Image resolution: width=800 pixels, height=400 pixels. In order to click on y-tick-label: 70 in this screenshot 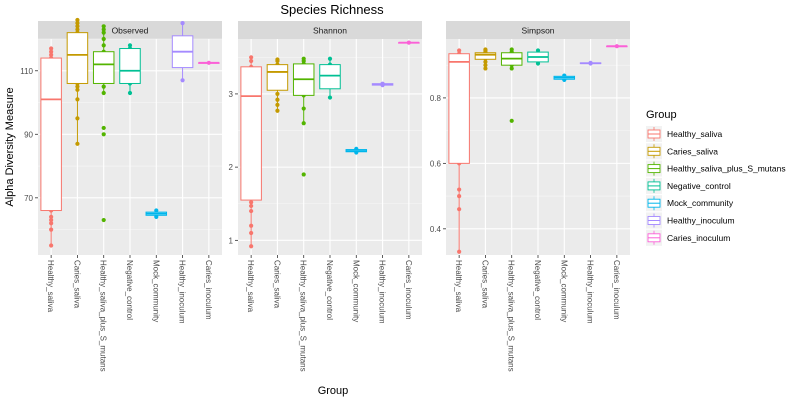, I will do `click(28, 198)`.